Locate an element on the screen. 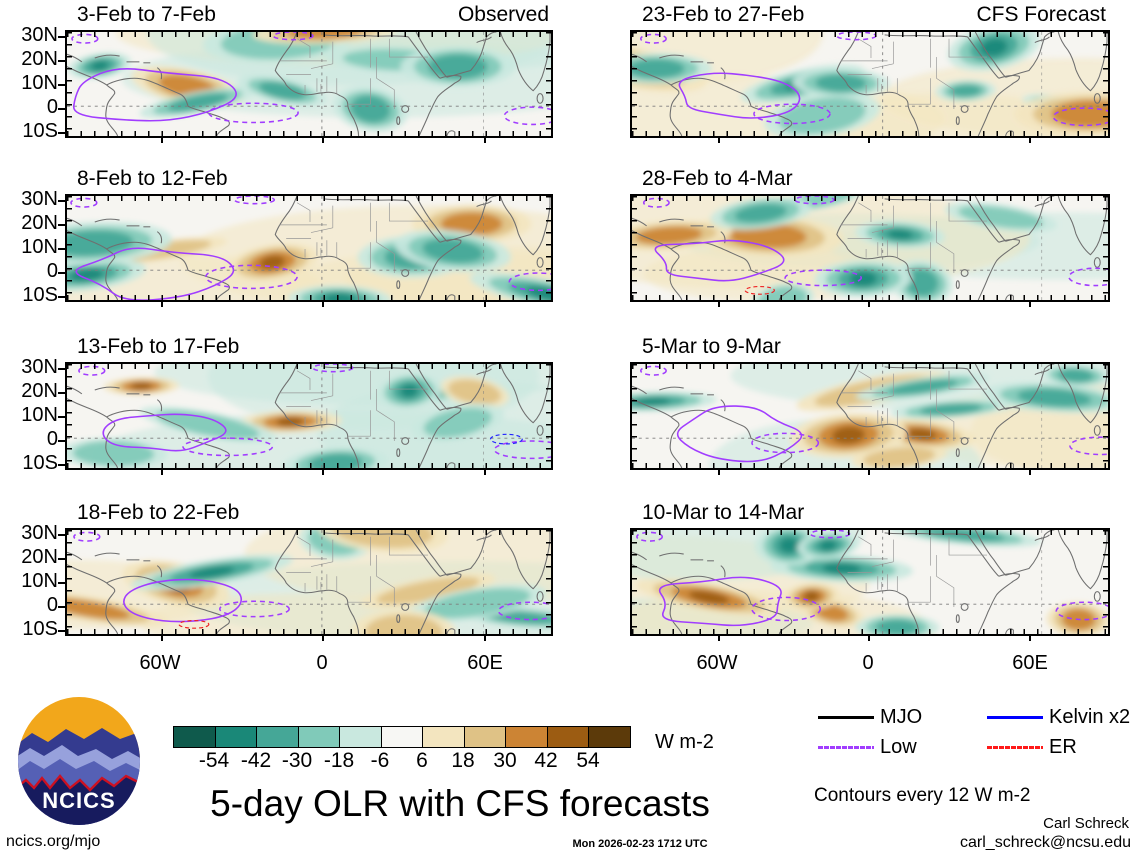 This screenshot has height=860, width=1135. author-credit: Carl Schreck is located at coordinates (1086, 823).